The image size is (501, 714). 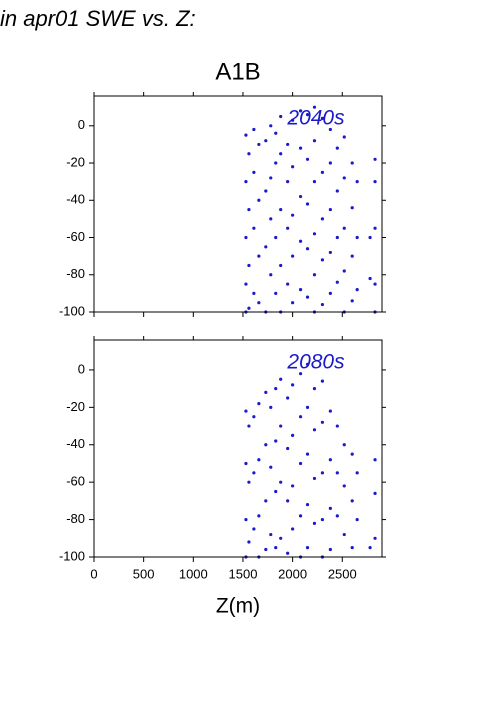 I want to click on y-tick-label: -20, so click(x=75, y=406).